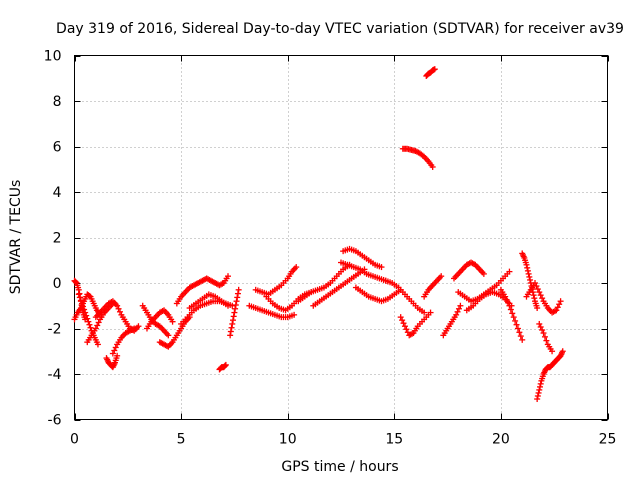 This screenshot has height=480, width=640. What do you see at coordinates (430, 72) in the screenshot?
I see `series-s28` at bounding box center [430, 72].